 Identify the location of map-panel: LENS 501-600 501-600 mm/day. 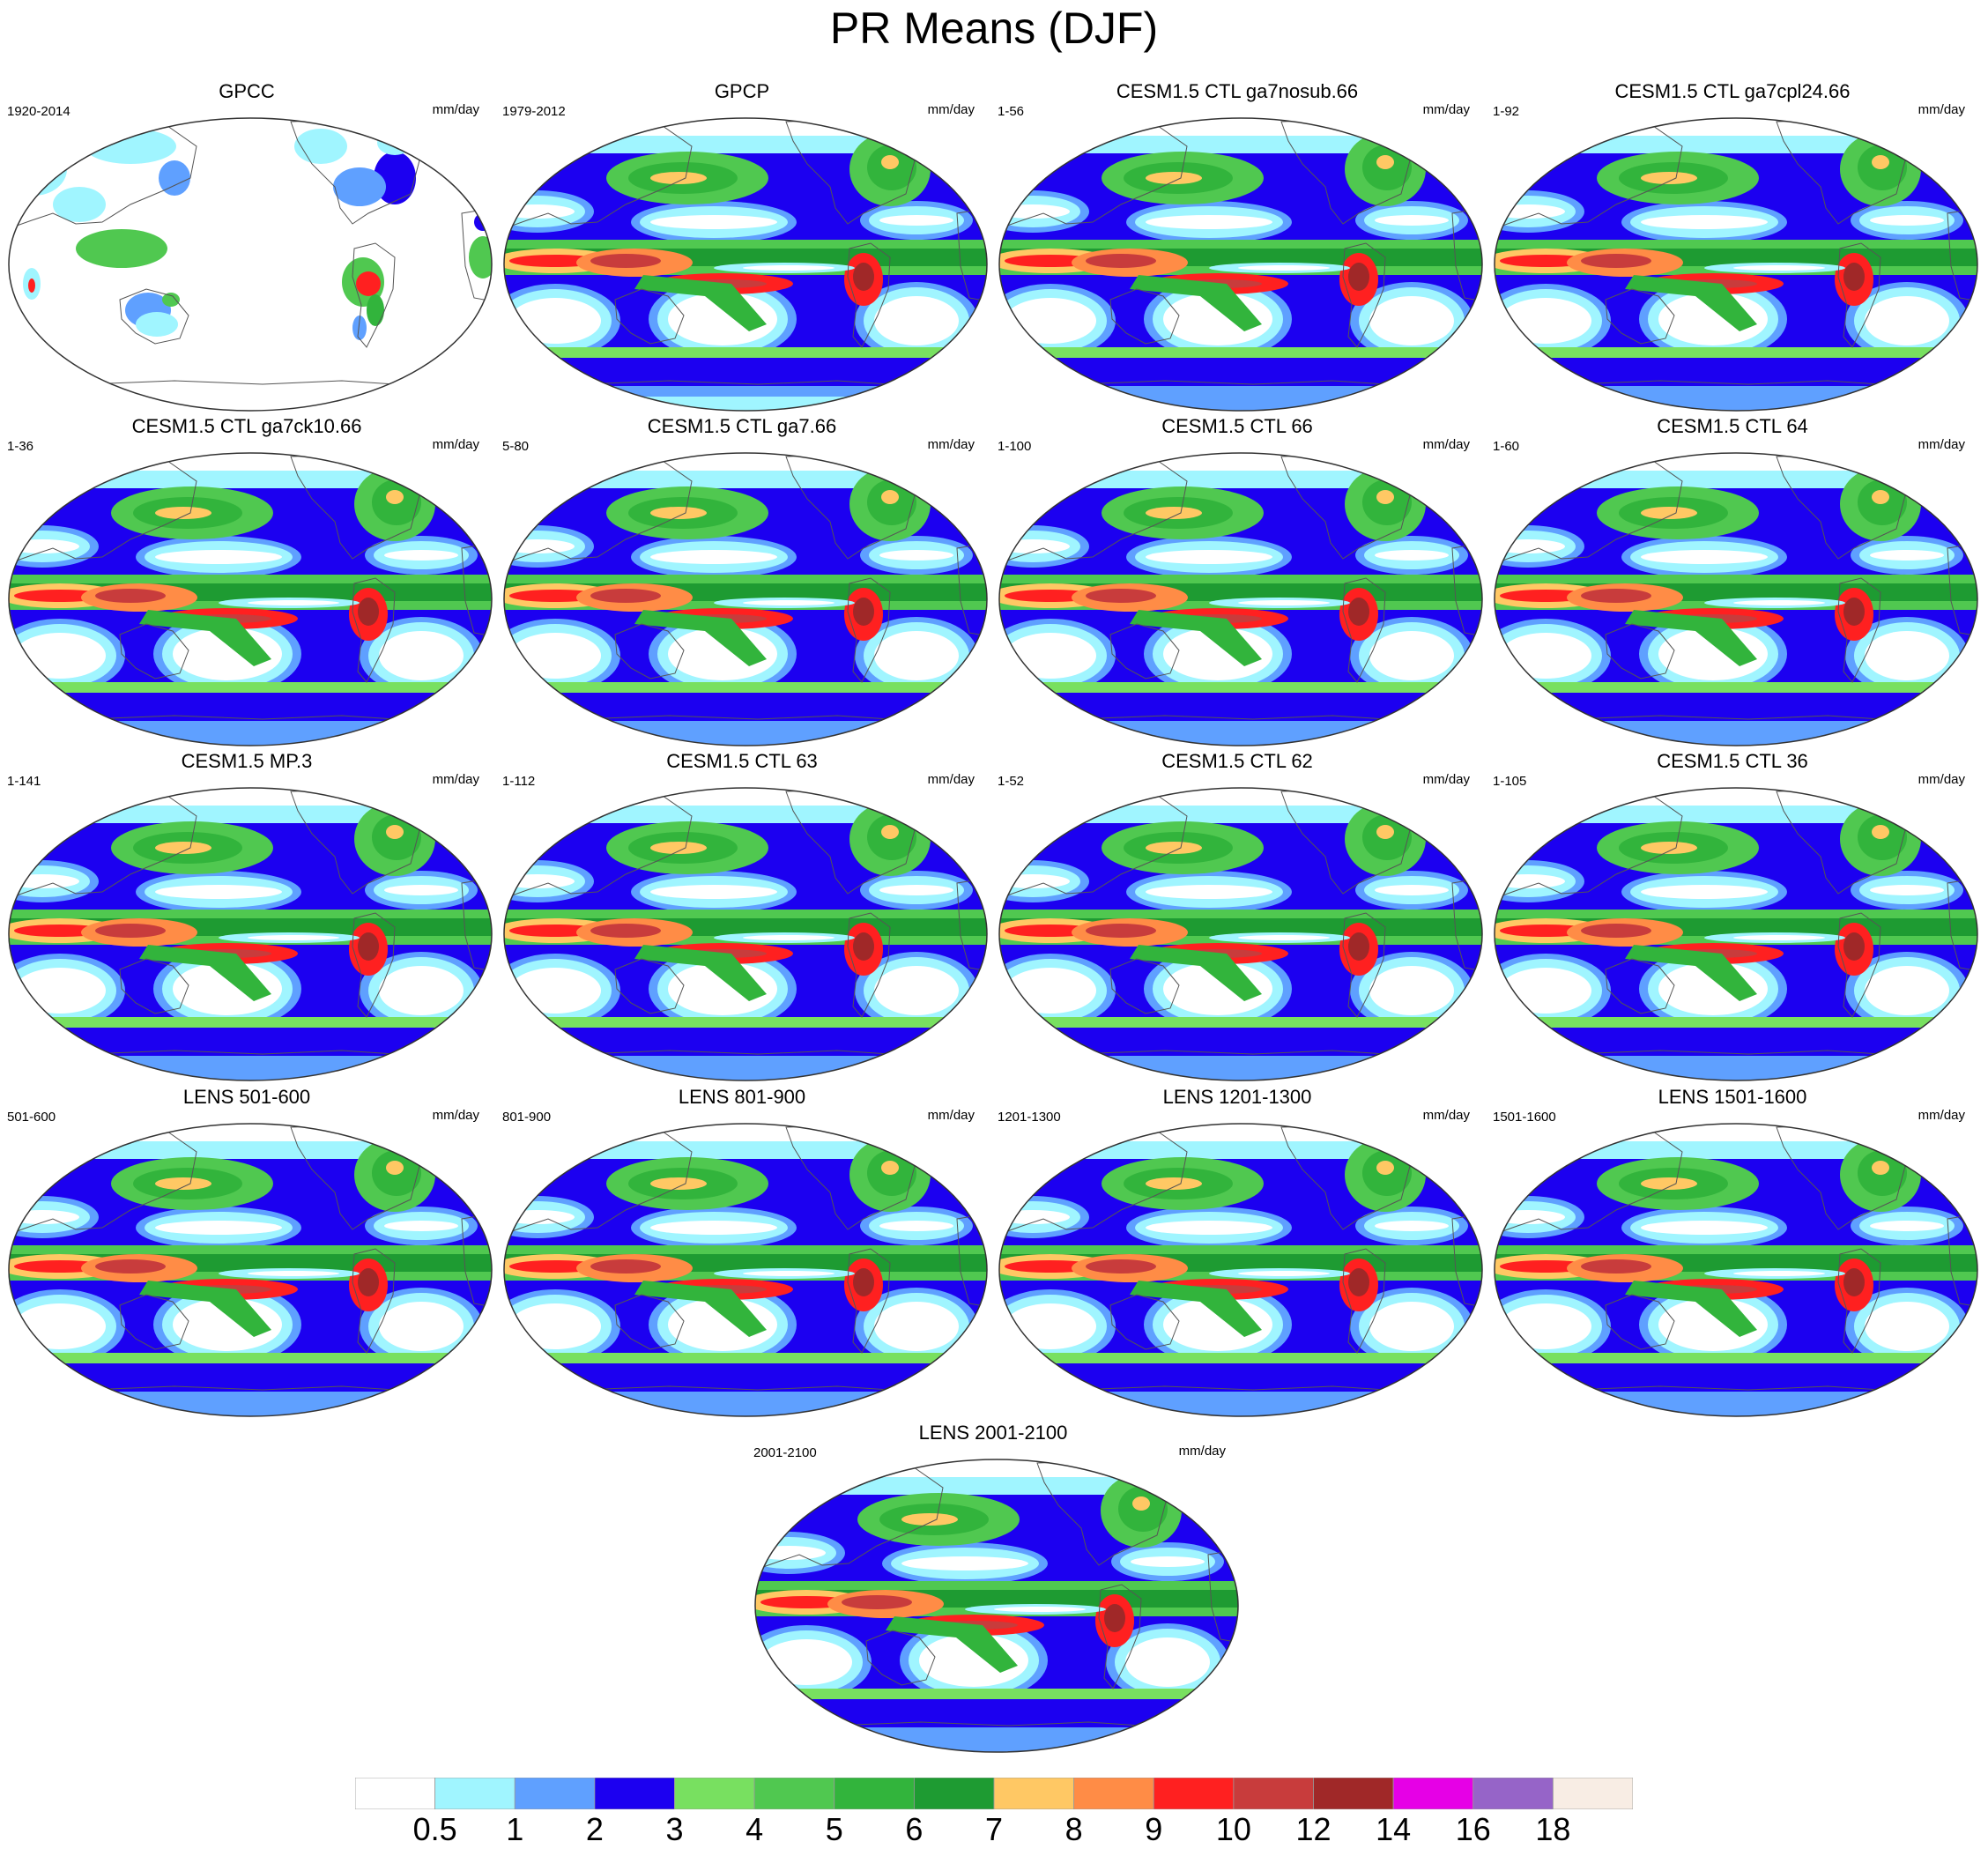
(247, 1253).